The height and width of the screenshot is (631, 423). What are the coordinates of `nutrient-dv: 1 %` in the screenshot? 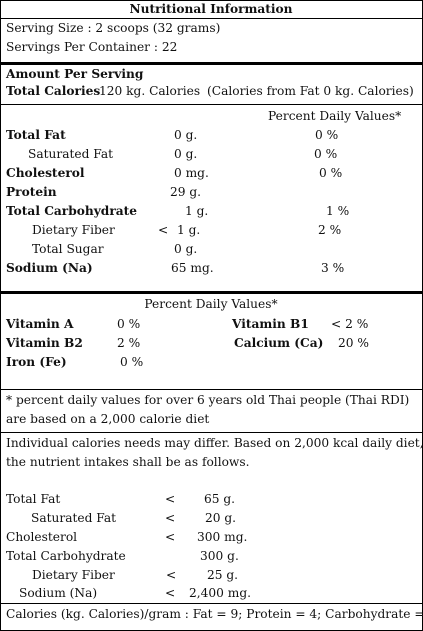 It's located at (338, 211).